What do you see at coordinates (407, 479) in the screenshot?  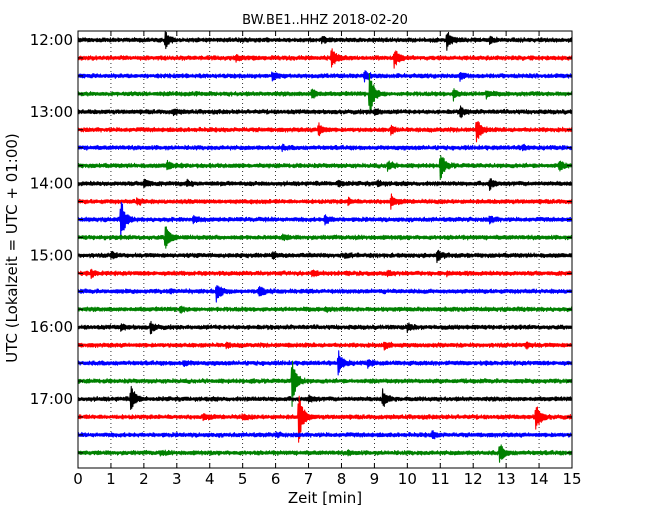 I see `x-tick-label: 10` at bounding box center [407, 479].